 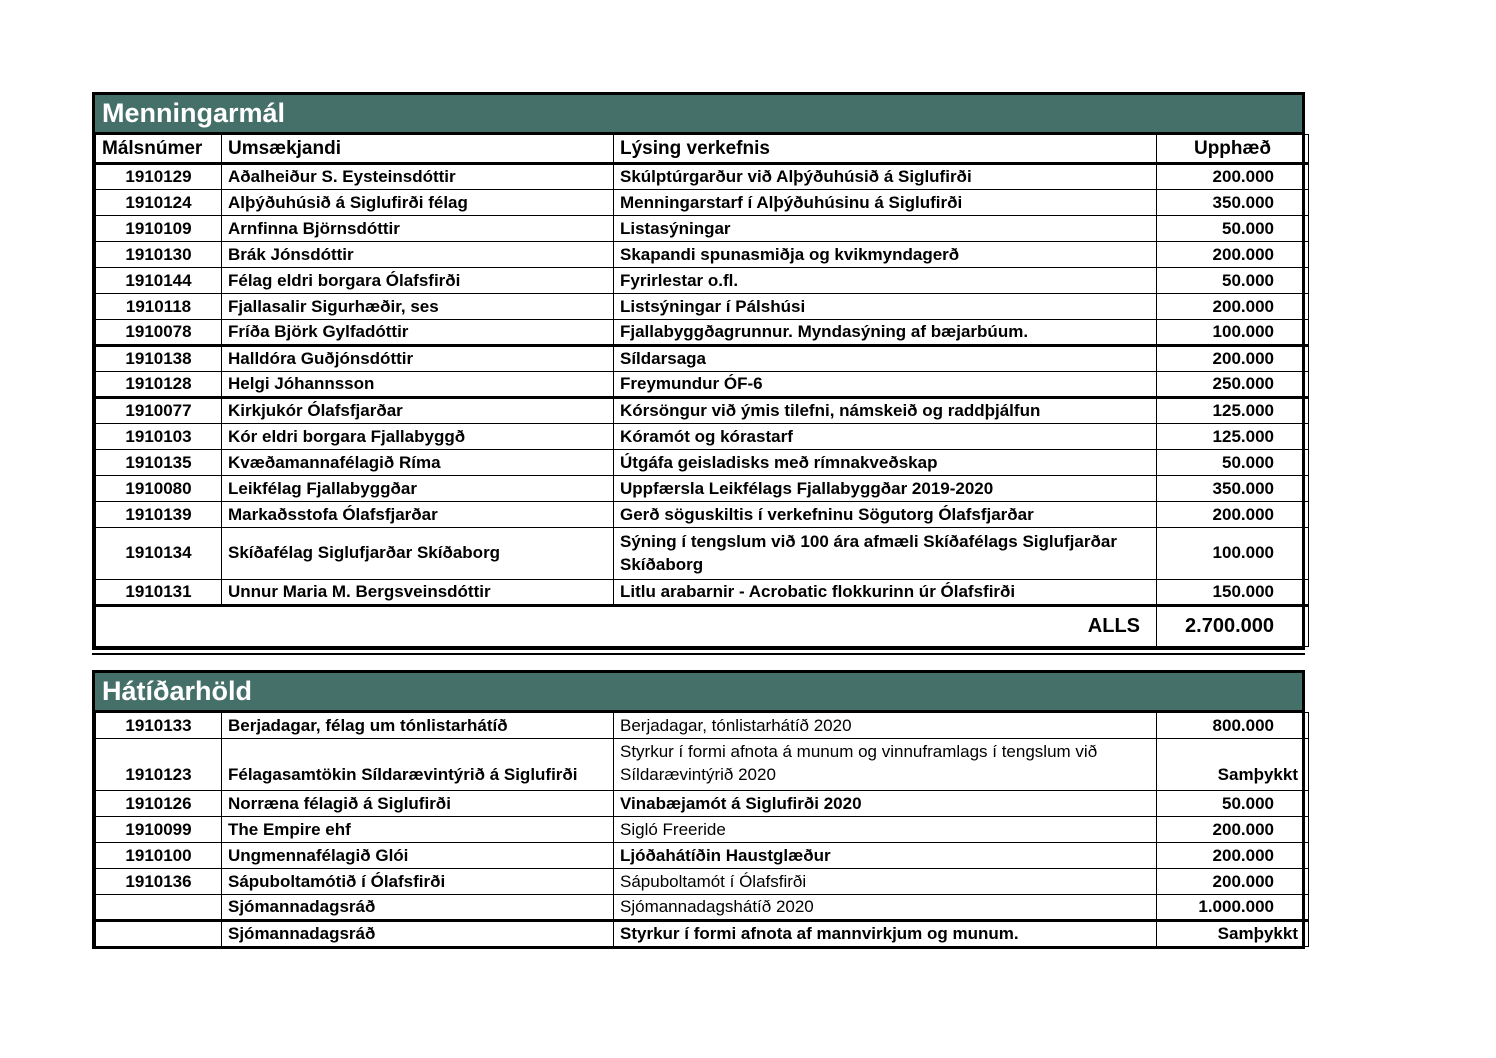 What do you see at coordinates (417, 933) in the screenshot?
I see `applicant-cell: Sjómannadagsráð` at bounding box center [417, 933].